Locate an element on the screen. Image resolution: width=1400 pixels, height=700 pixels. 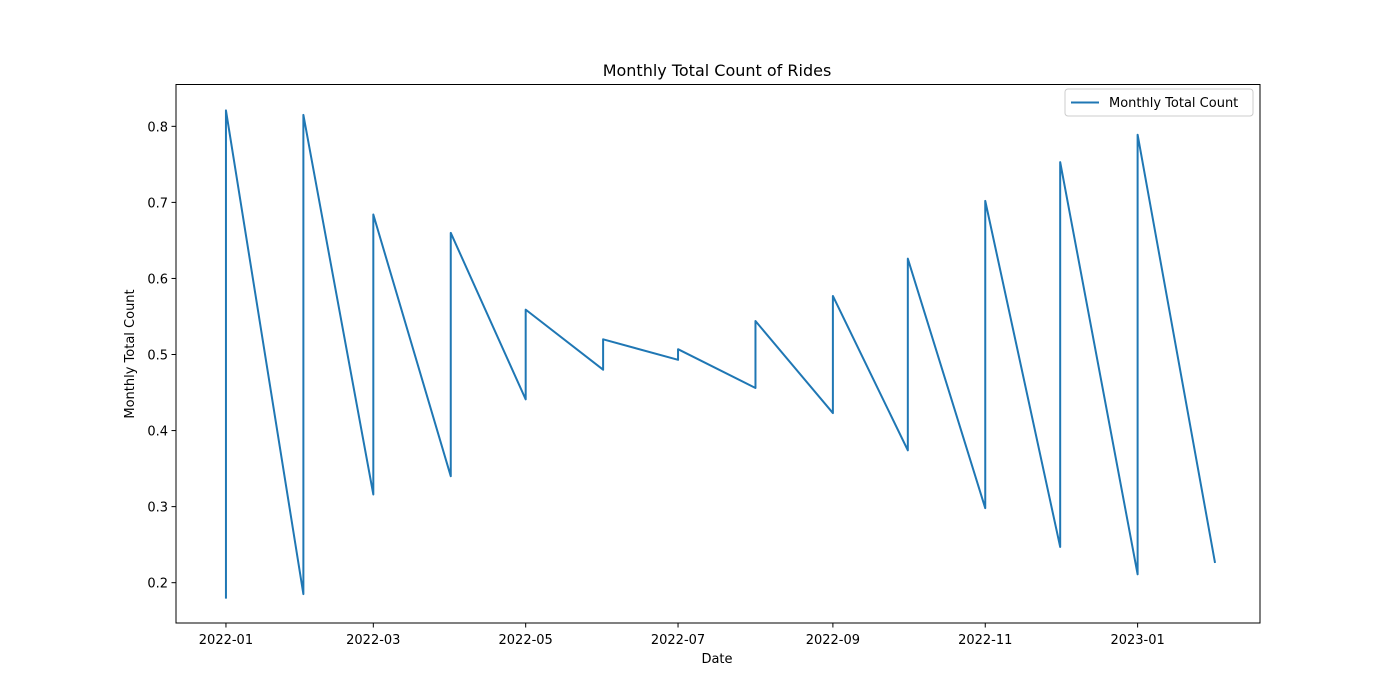
x-tick-label: 2022-05 is located at coordinates (526, 640).